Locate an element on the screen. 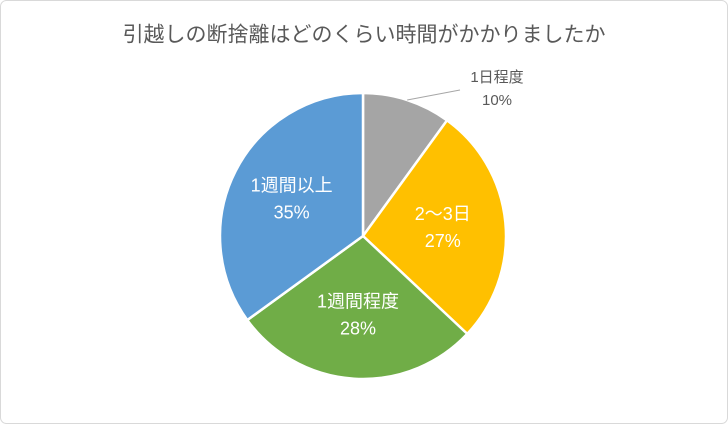 This screenshot has width=728, height=424. data-label-name: 1週間程度 is located at coordinates (358, 302).